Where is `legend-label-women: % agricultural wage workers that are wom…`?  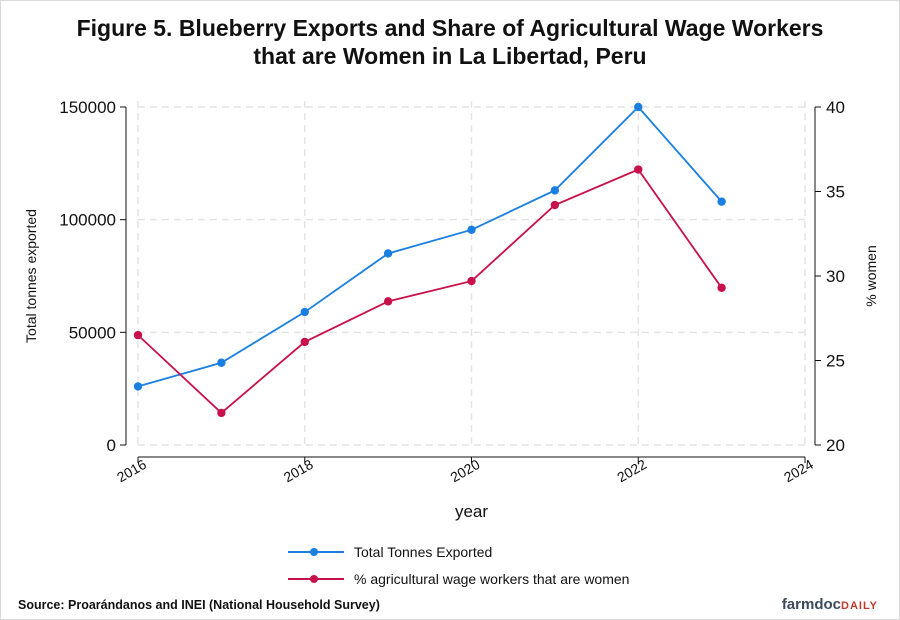 legend-label-women: % agricultural wage workers that are wom… is located at coordinates (492, 578).